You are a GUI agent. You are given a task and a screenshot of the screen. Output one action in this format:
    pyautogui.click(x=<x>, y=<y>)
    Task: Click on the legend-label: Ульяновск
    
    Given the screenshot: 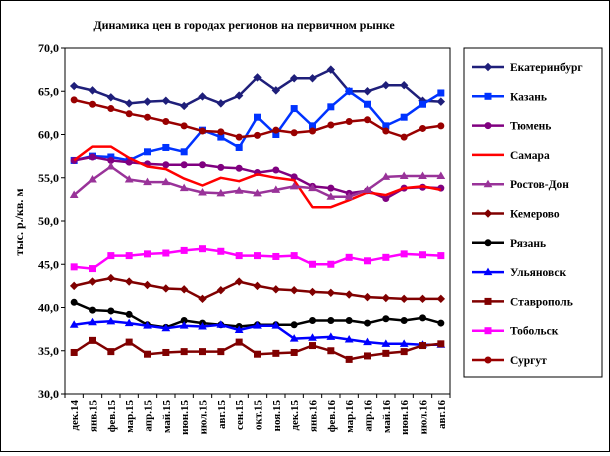 What is the action you would take?
    pyautogui.click(x=538, y=273)
    